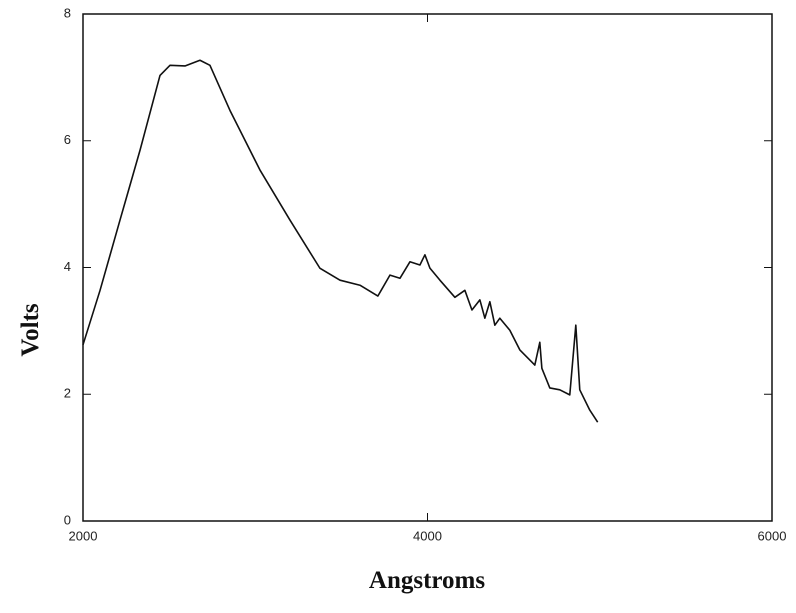 The width and height of the screenshot is (796, 613). I want to click on y-tick-label: 4, so click(67, 266).